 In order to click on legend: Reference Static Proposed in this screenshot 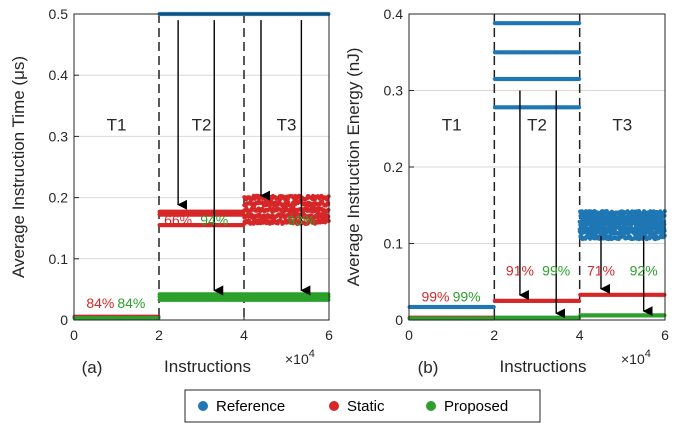, I will do `click(362, 406)`.